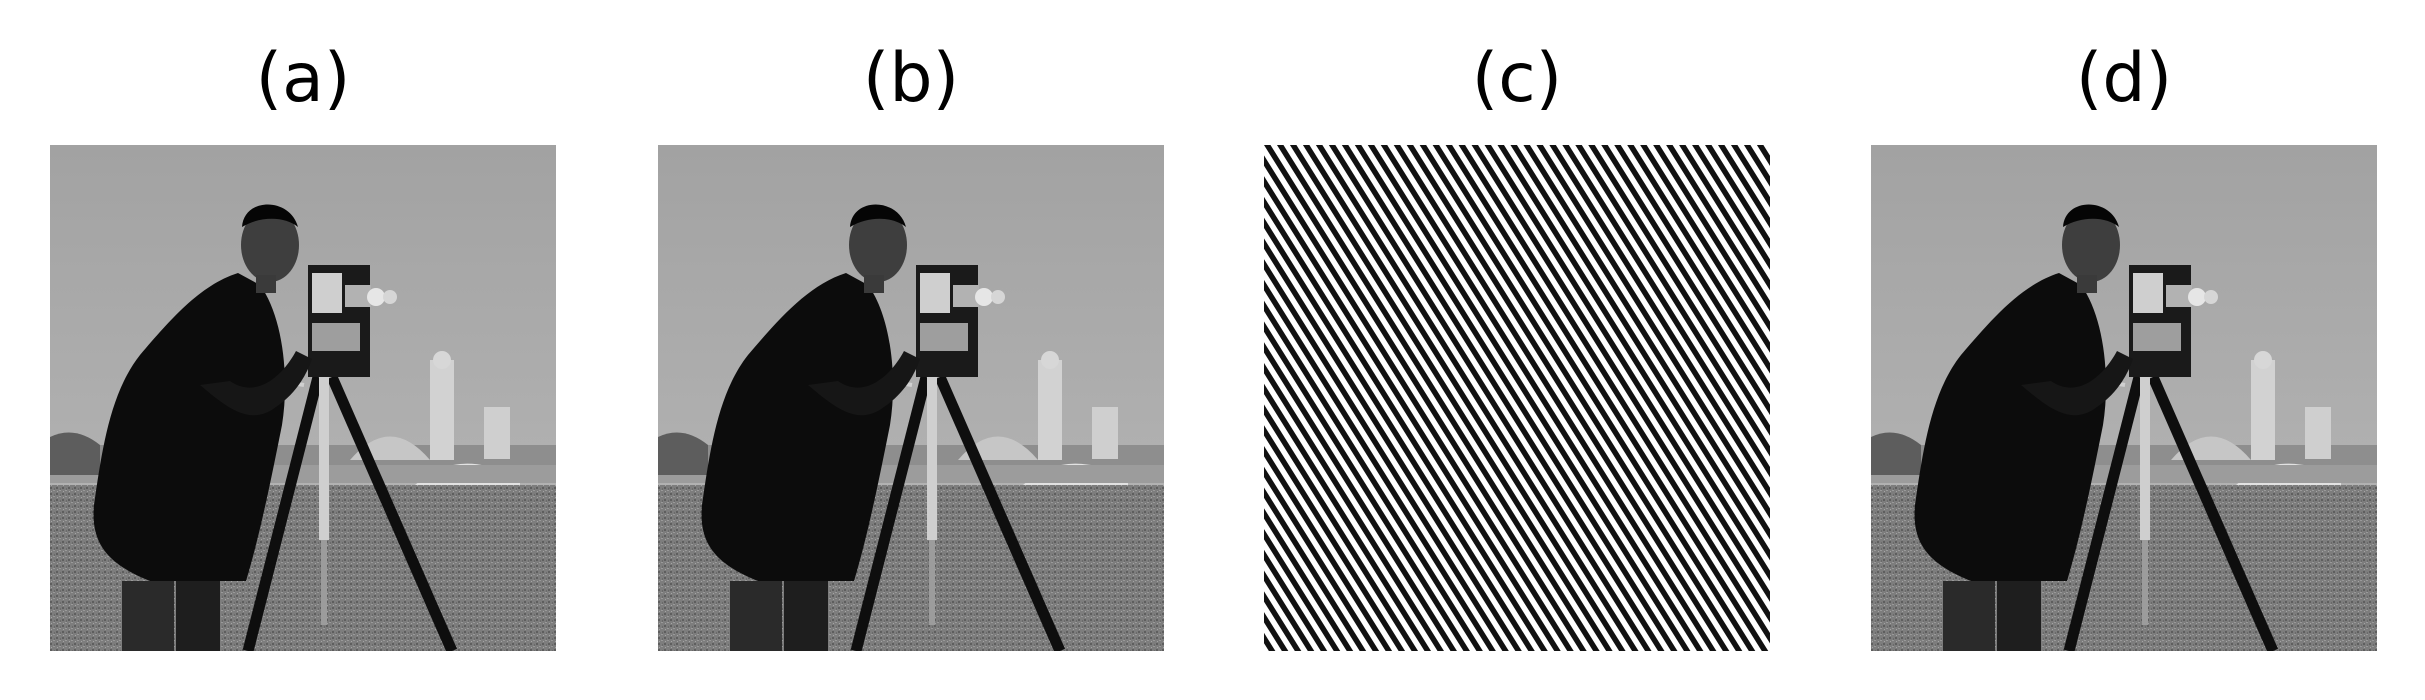 The height and width of the screenshot is (700, 2425). What do you see at coordinates (1517, 78) in the screenshot?
I see `panel-c-title: (c)` at bounding box center [1517, 78].